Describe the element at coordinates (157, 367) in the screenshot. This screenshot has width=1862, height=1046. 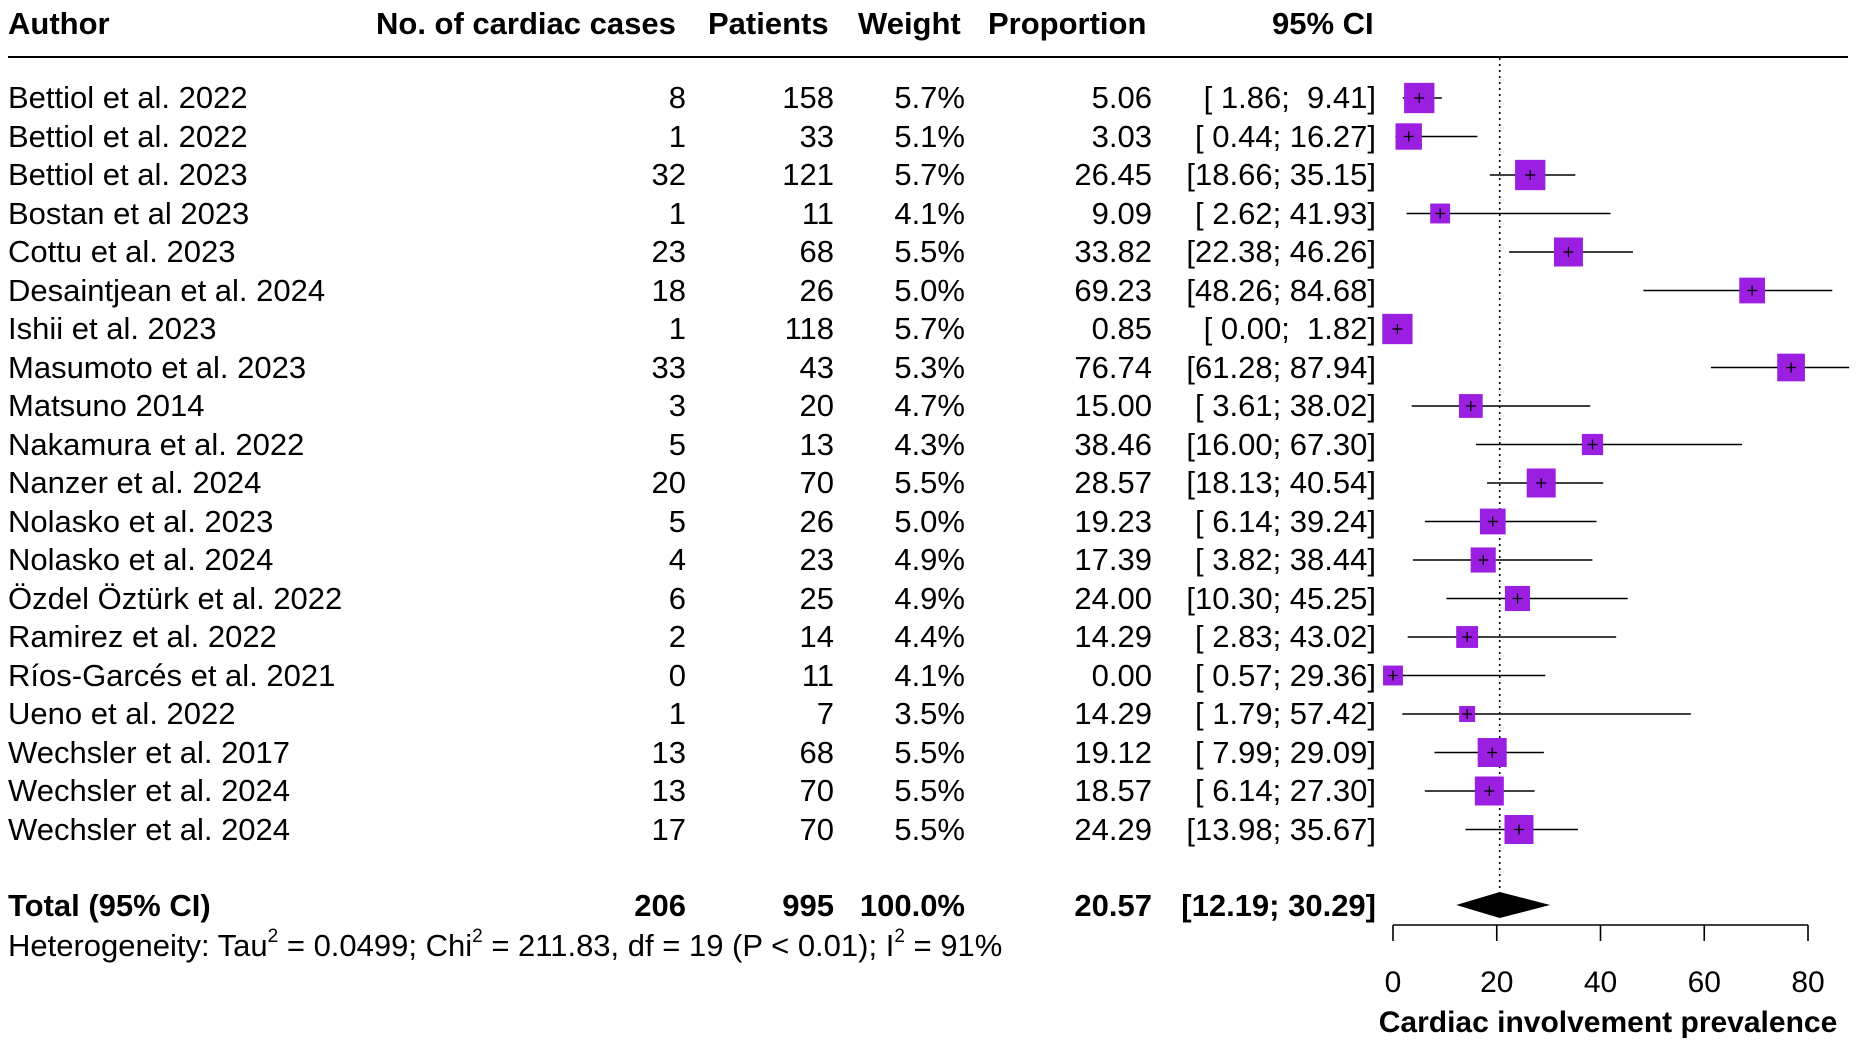
I see `table-row-author: Masumoto et al. 2023` at that location.